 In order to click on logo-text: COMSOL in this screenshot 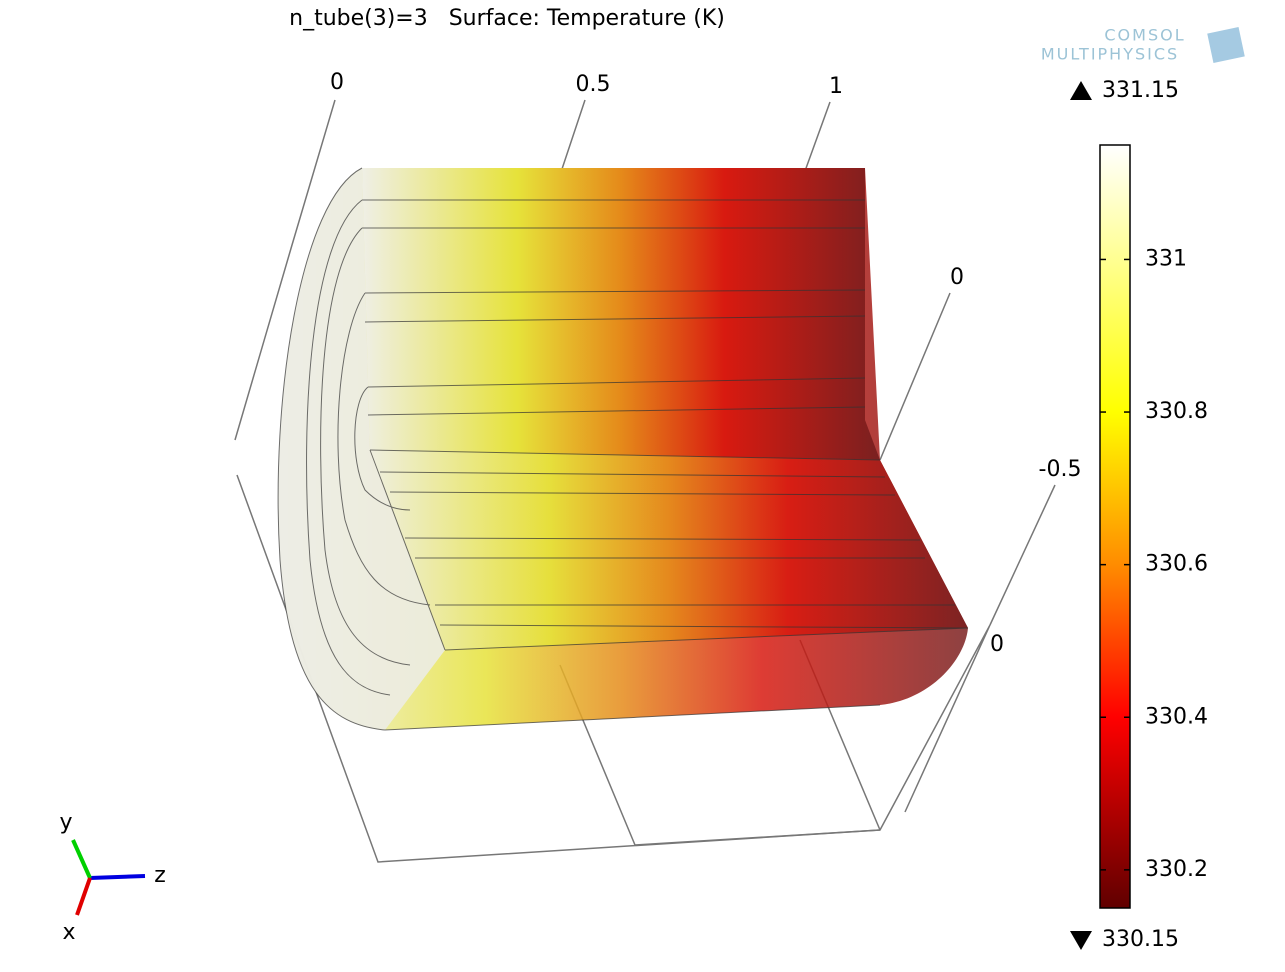, I will do `click(1144, 35)`.